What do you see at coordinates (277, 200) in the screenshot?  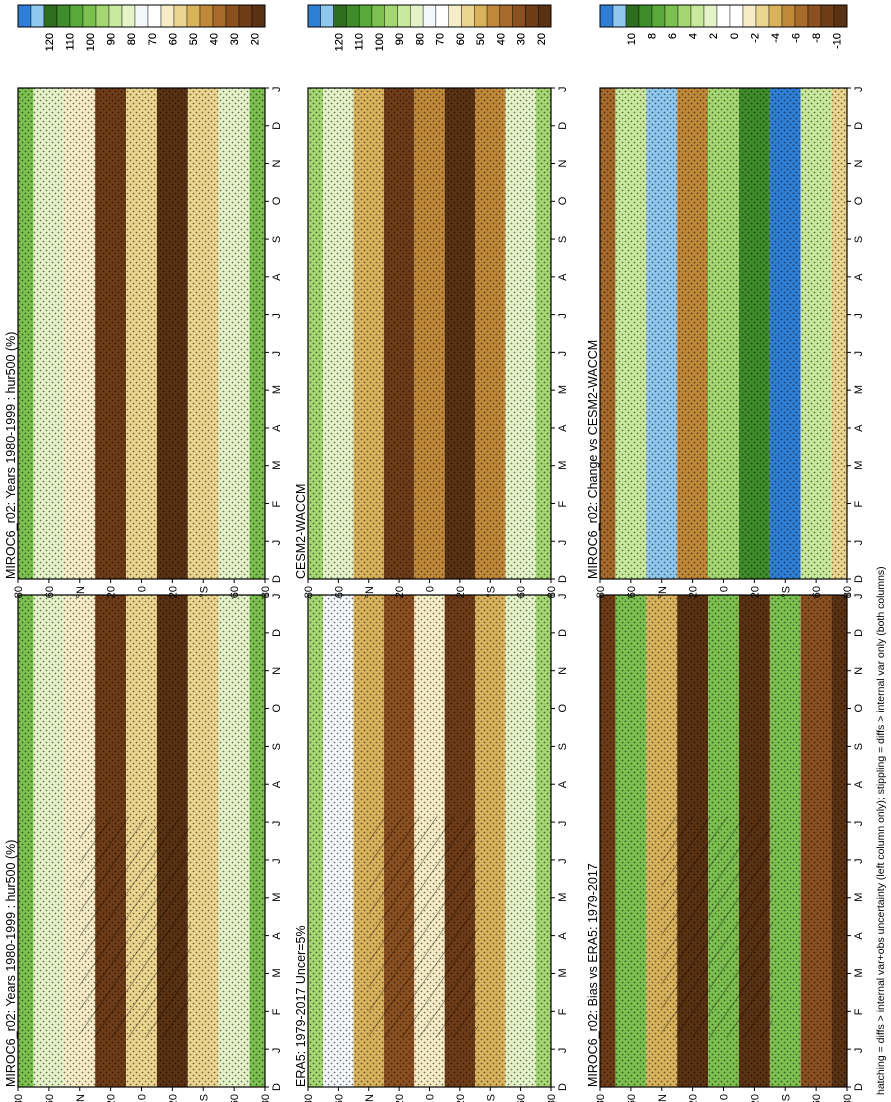 I see `month-tick-label: O` at bounding box center [277, 200].